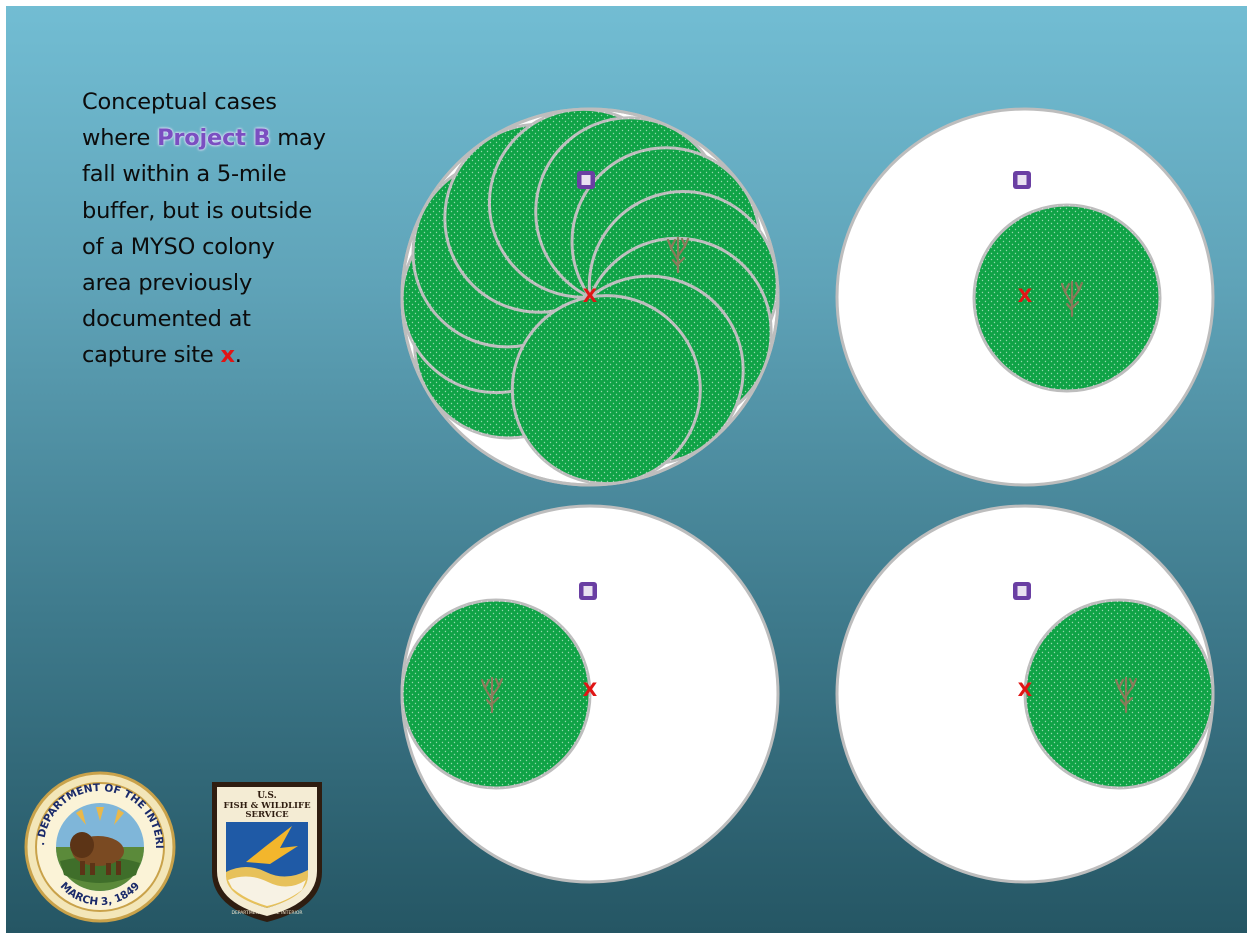 The width and height of the screenshot is (1253, 939). I want to click on caption-line: Conceptual cases, so click(179, 102).